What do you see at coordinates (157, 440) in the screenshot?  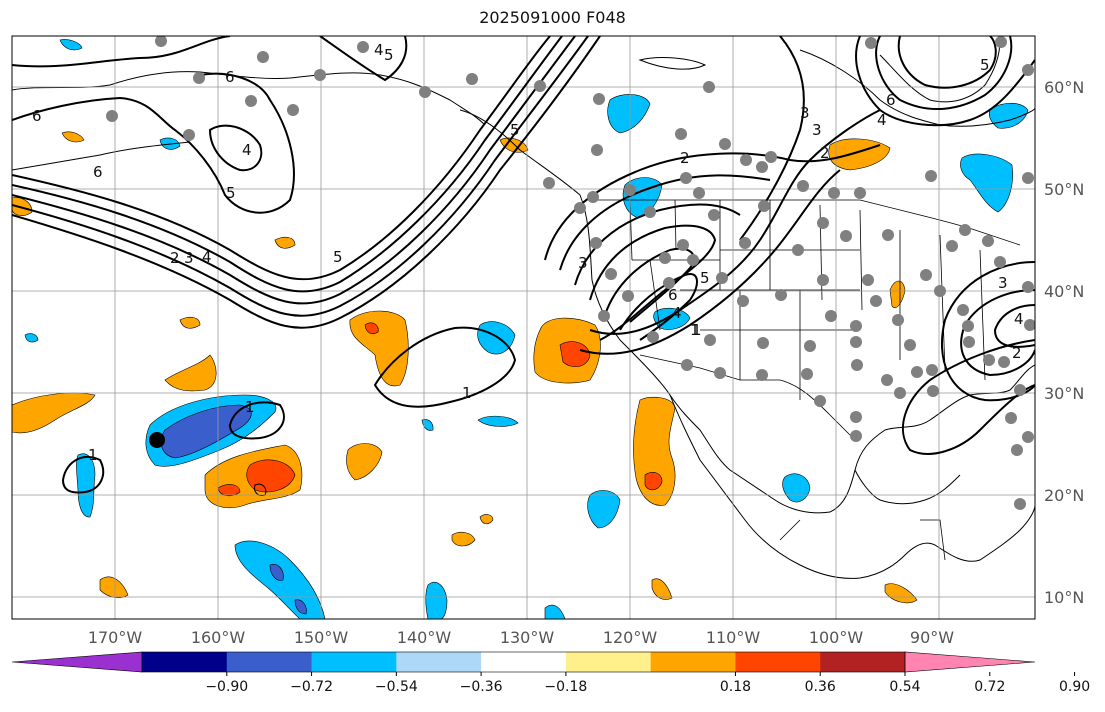 I see `highlight-station-marker` at bounding box center [157, 440].